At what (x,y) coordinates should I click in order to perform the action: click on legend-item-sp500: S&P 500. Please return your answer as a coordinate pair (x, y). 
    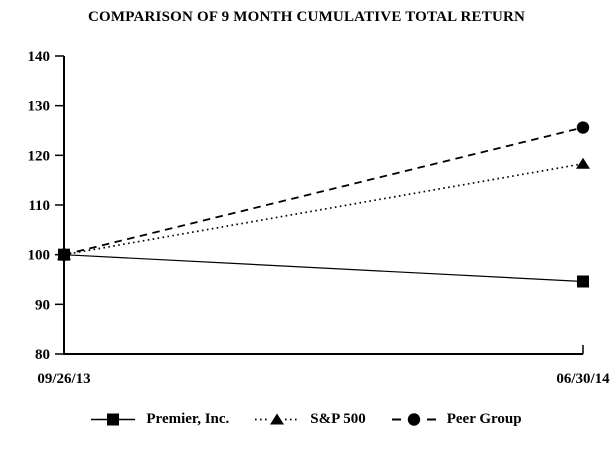
    Looking at the image, I should click on (310, 419).